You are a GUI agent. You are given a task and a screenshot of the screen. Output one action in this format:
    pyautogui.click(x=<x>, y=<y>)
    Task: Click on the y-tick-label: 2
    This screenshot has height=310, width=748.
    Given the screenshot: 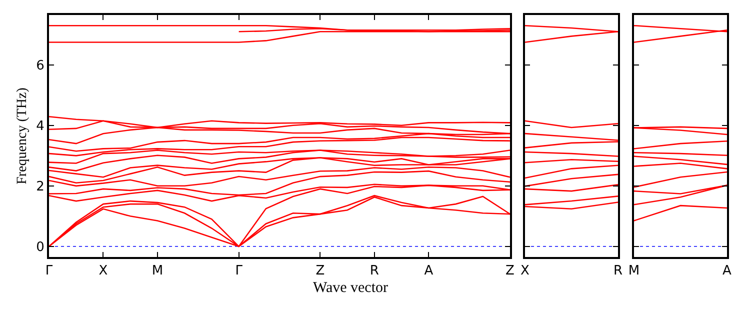 What is the action you would take?
    pyautogui.click(x=40, y=186)
    